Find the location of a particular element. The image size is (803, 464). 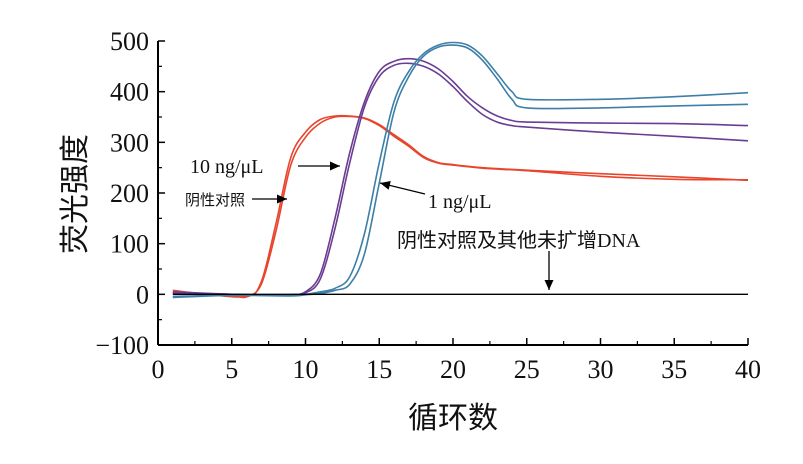

arrow-1ng-head is located at coordinates (385, 185).